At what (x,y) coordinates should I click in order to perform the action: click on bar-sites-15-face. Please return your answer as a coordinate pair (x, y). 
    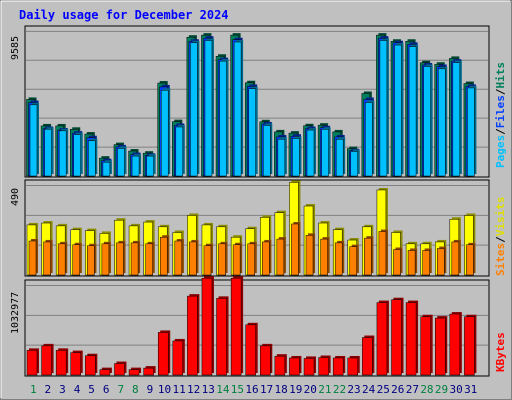
    Looking at the image, I should click on (236, 260).